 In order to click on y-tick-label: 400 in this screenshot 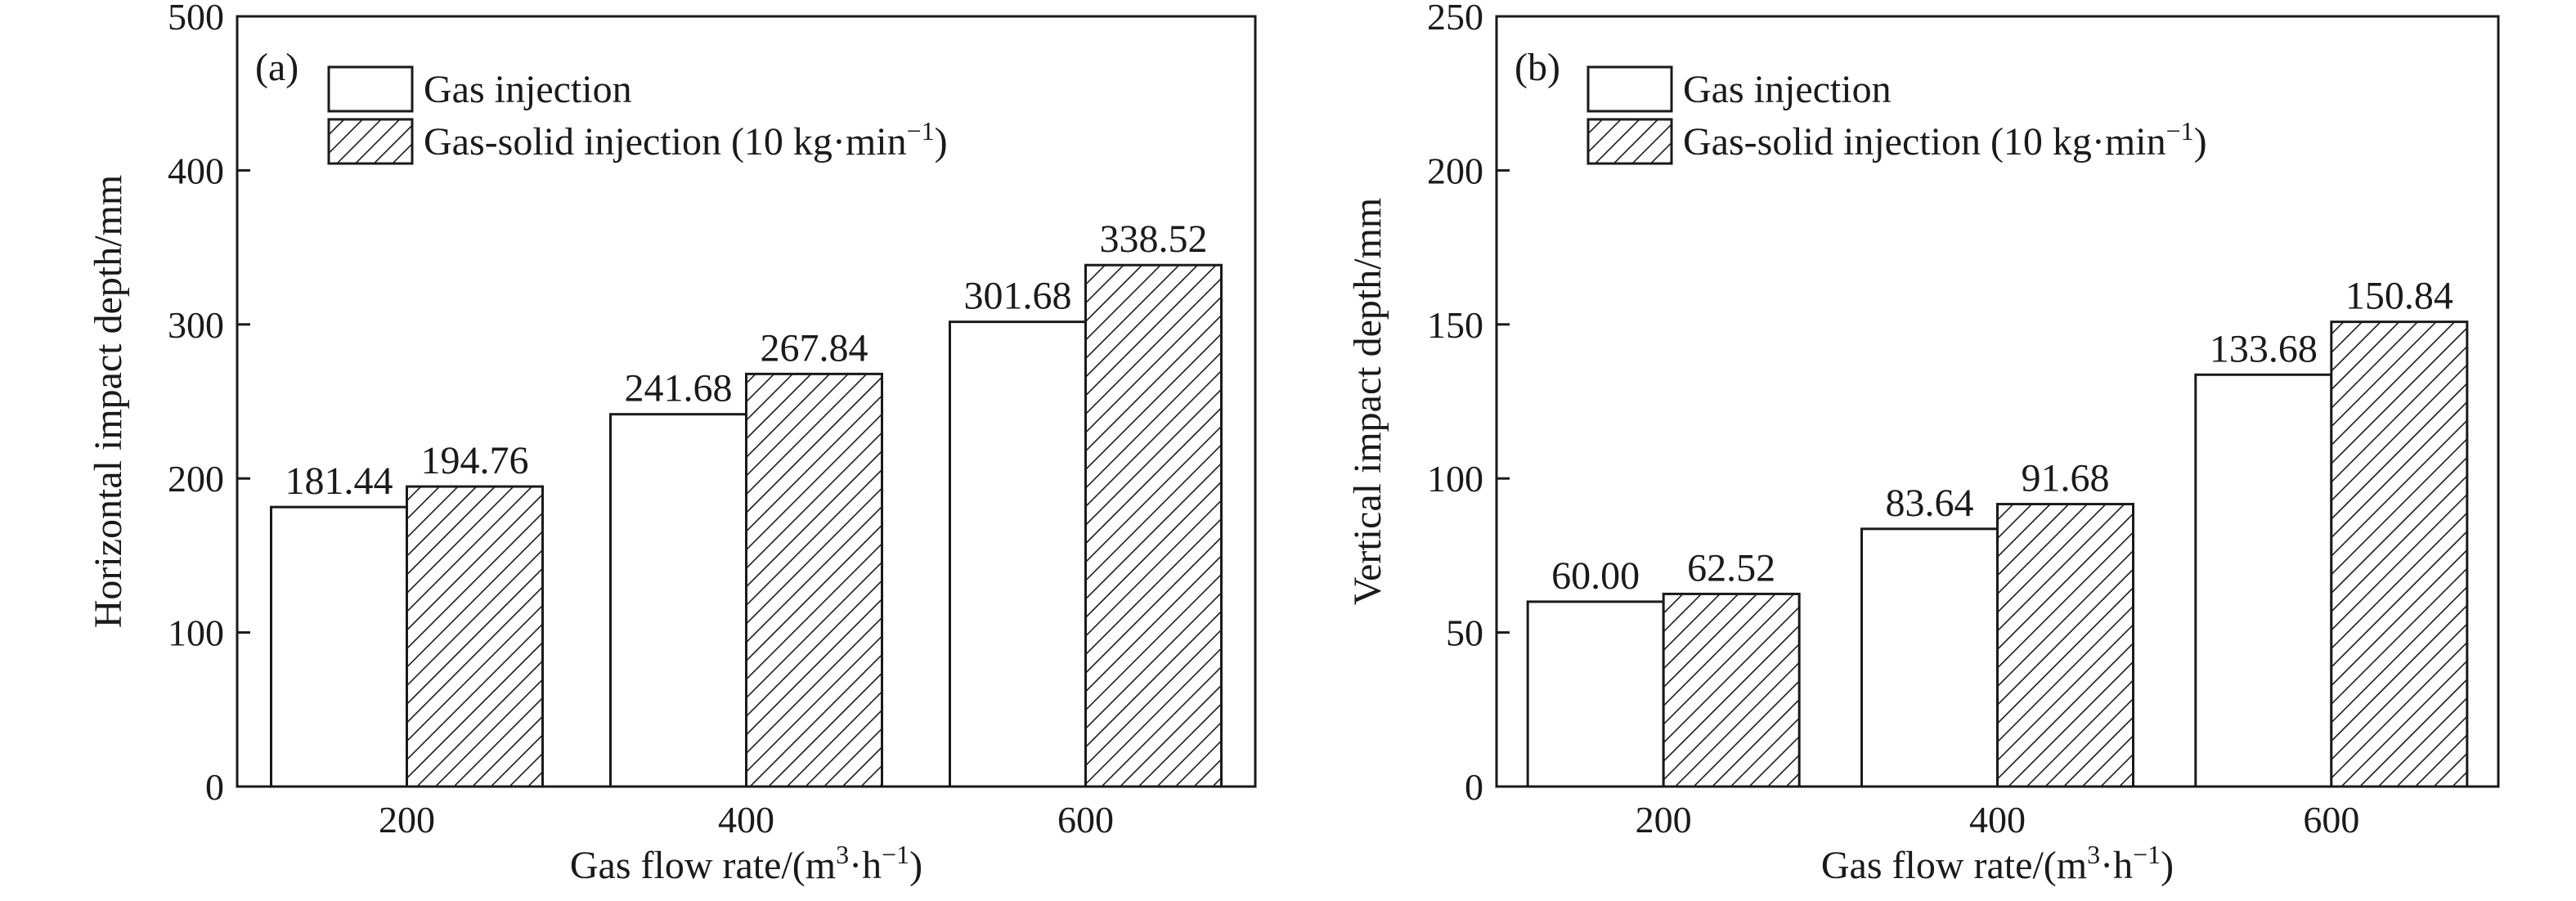, I will do `click(196, 170)`.